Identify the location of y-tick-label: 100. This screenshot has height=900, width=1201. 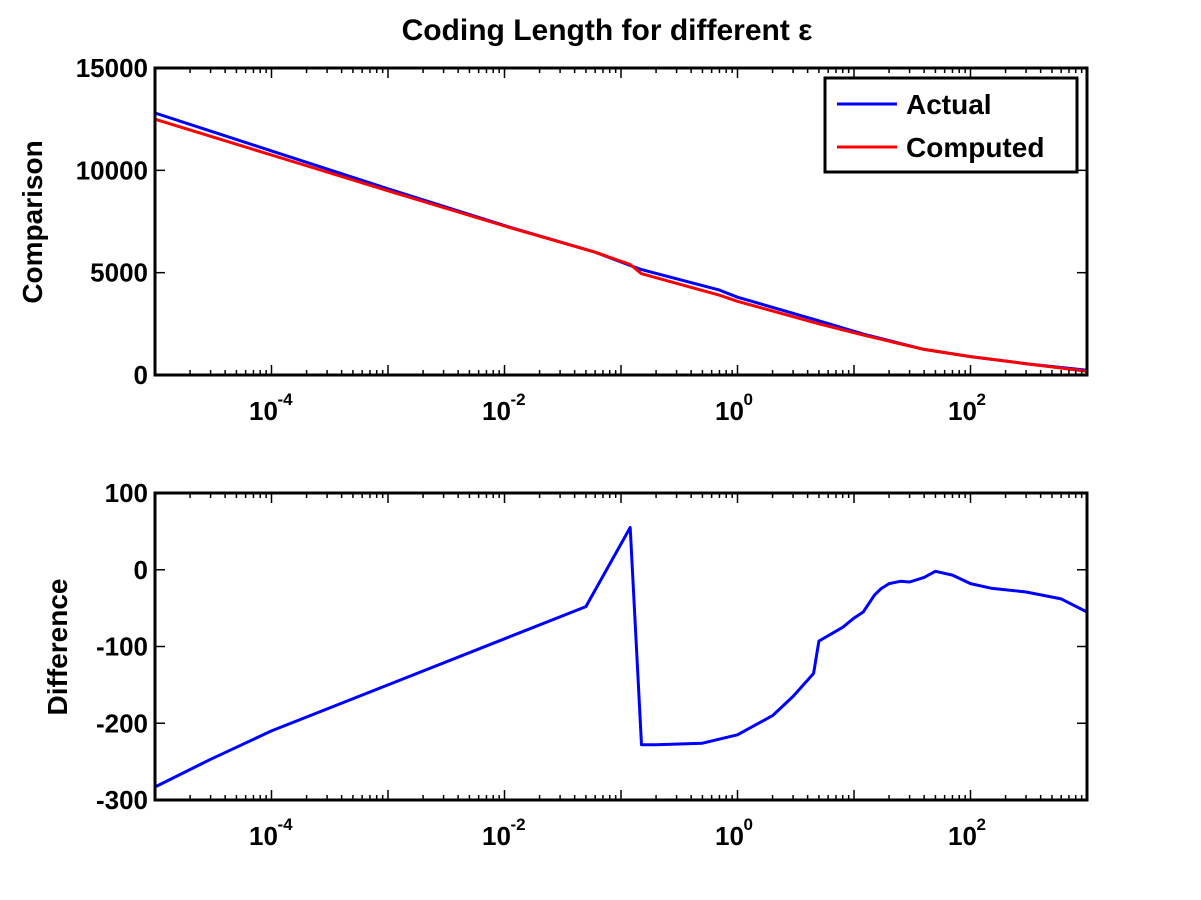
(126, 493).